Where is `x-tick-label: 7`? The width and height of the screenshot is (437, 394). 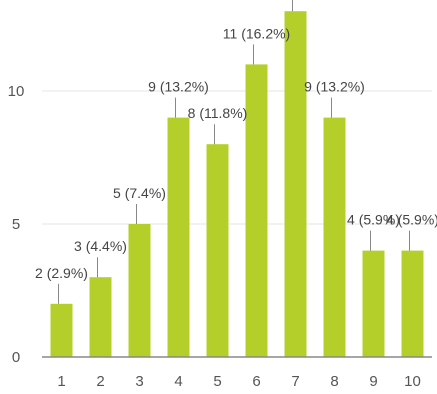 x-tick-label: 7 is located at coordinates (295, 381).